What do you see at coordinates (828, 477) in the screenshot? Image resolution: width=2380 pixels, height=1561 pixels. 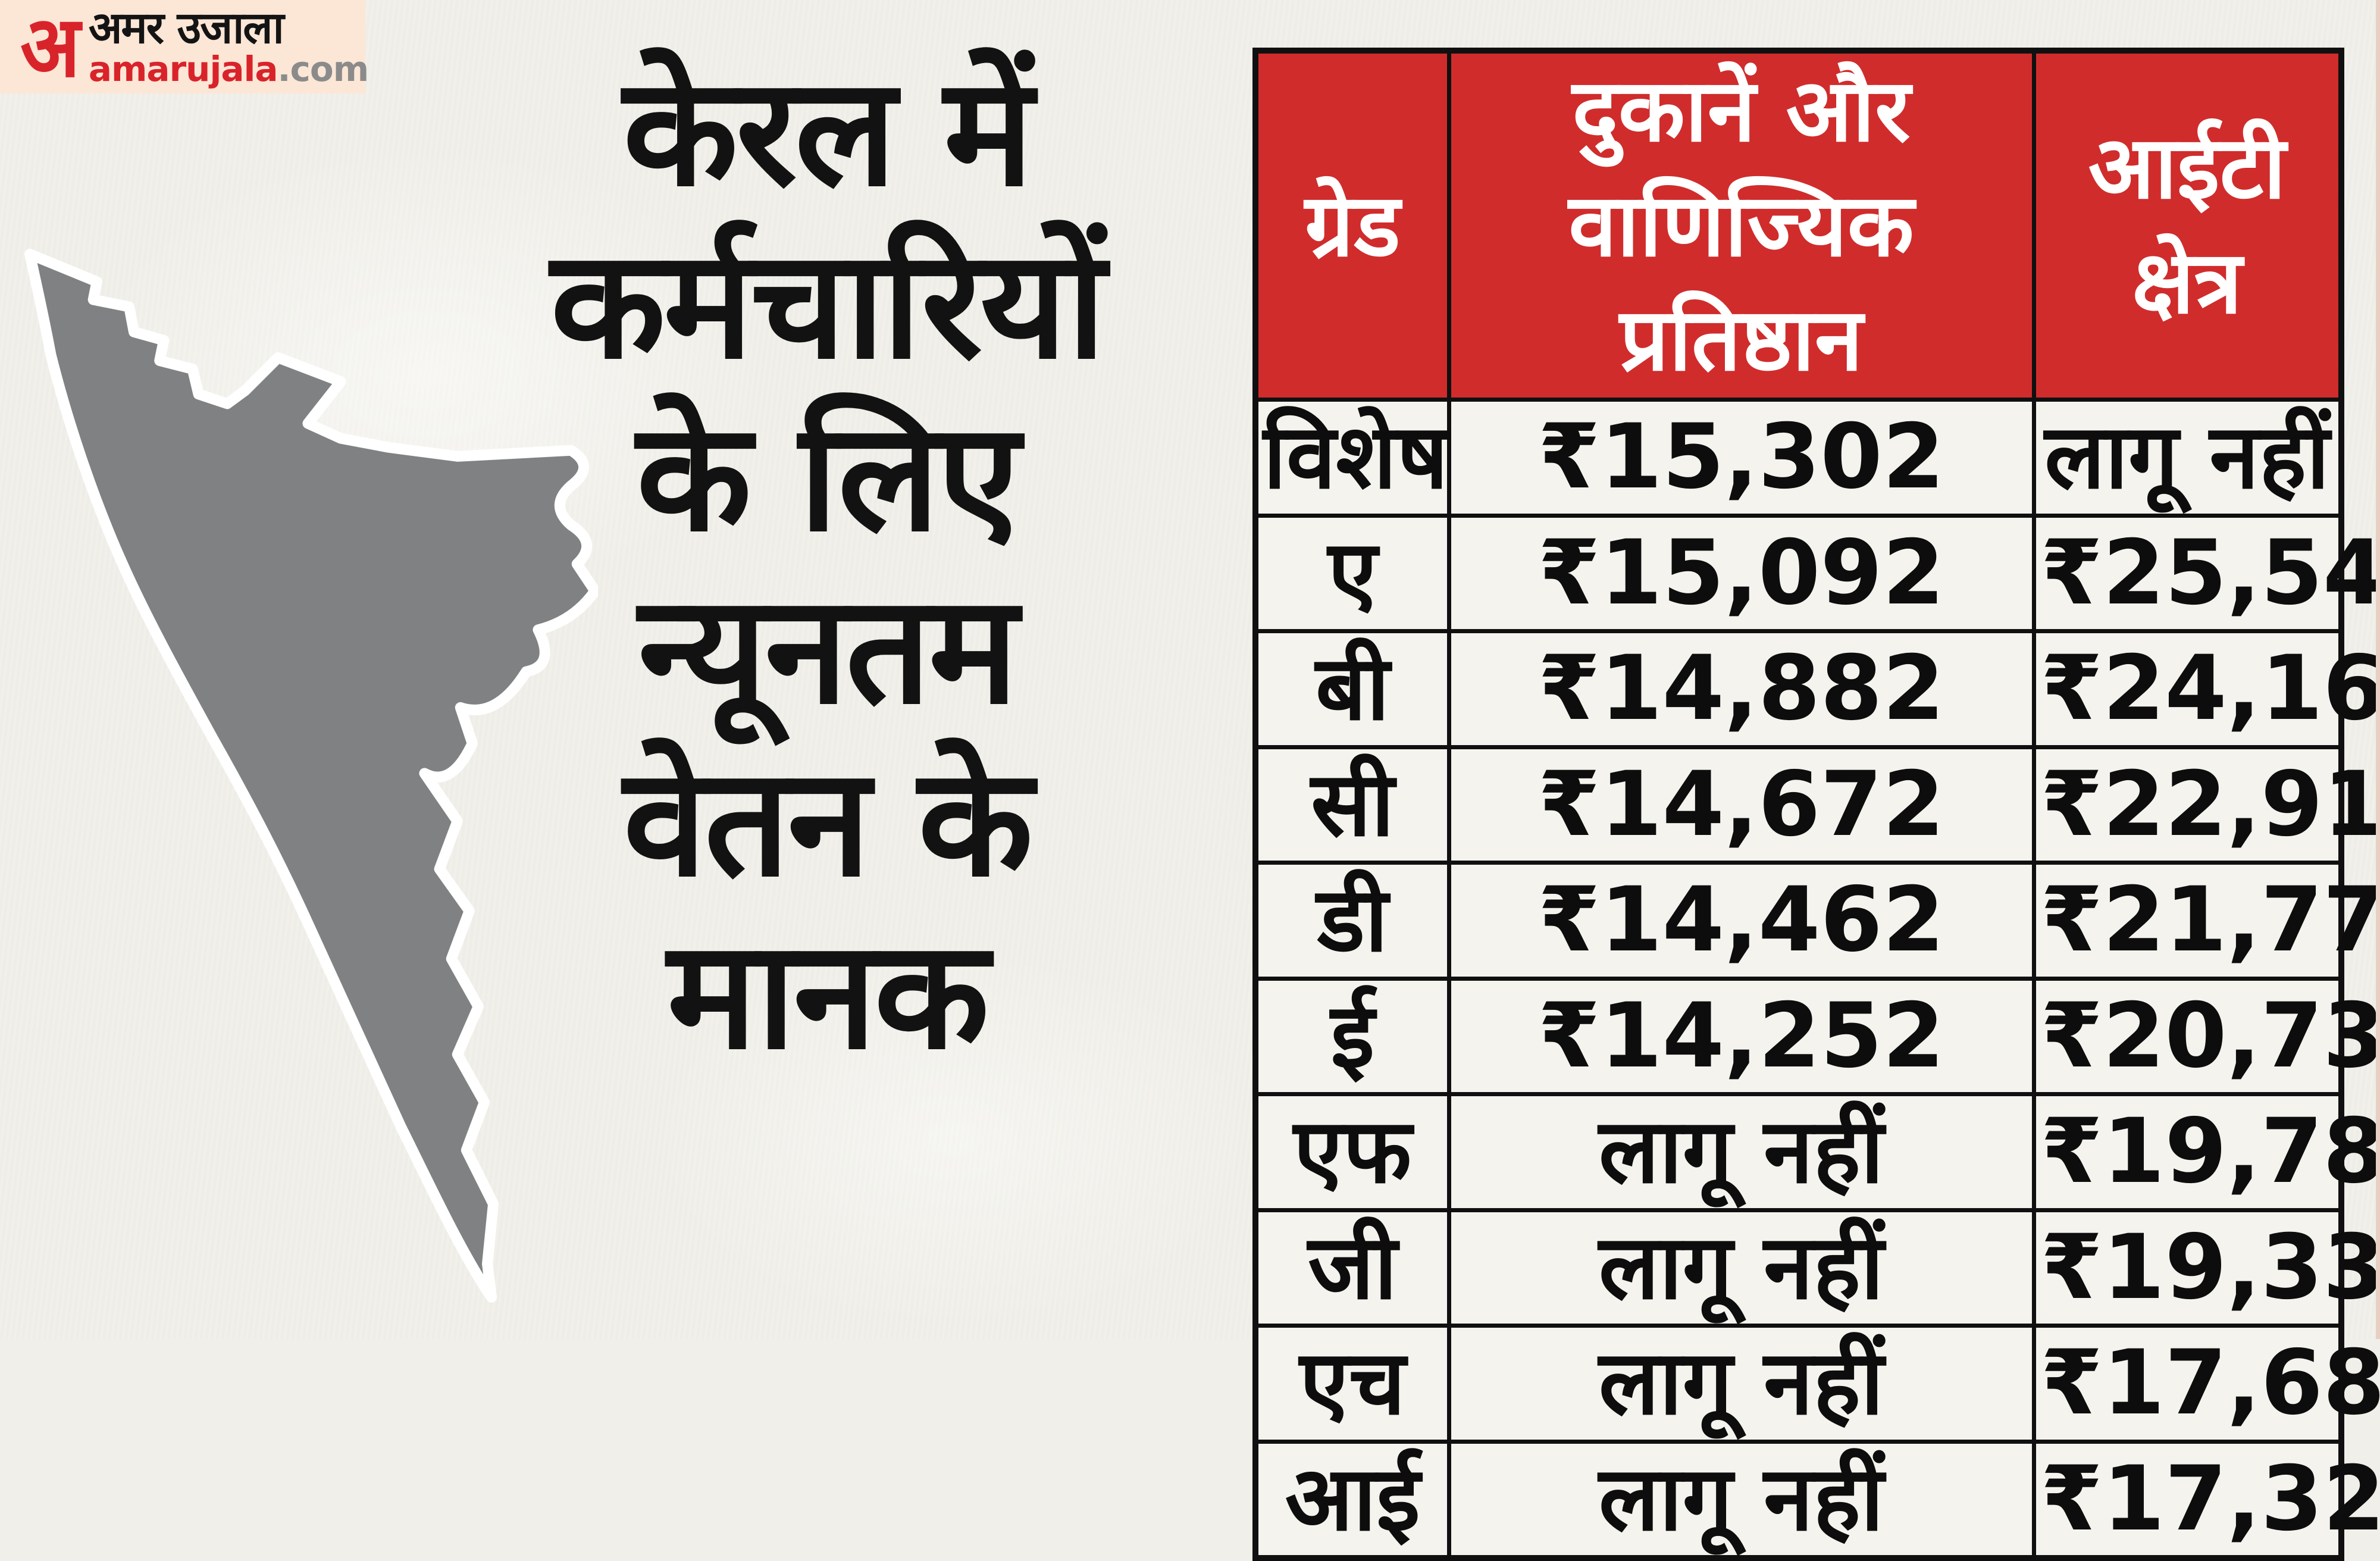 I see `title-line: के लिए` at bounding box center [828, 477].